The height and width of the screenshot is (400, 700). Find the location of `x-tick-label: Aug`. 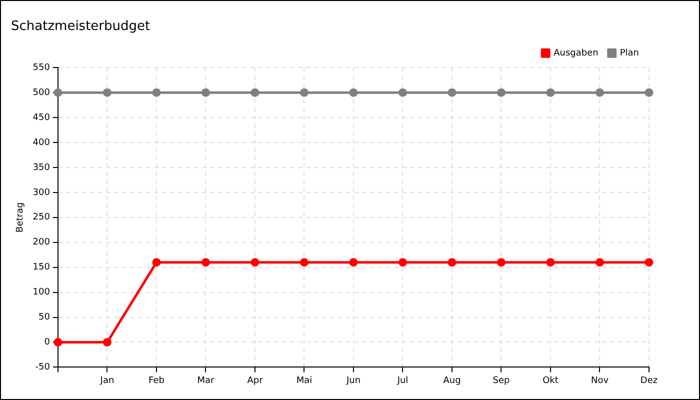

x-tick-label: Aug is located at coordinates (452, 381).